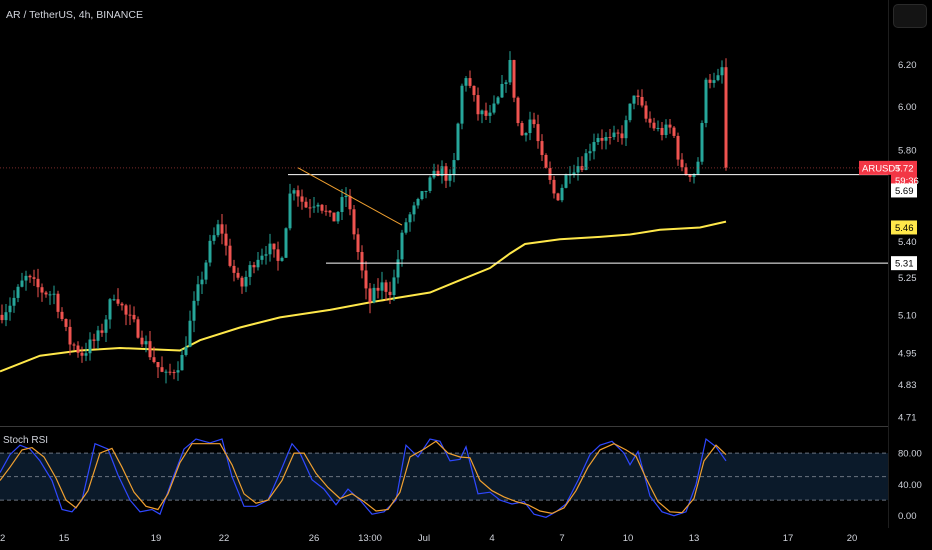 The height and width of the screenshot is (550, 932). Describe the element at coordinates (910, 485) in the screenshot. I see `rsi-tick-label: 40.00` at that location.